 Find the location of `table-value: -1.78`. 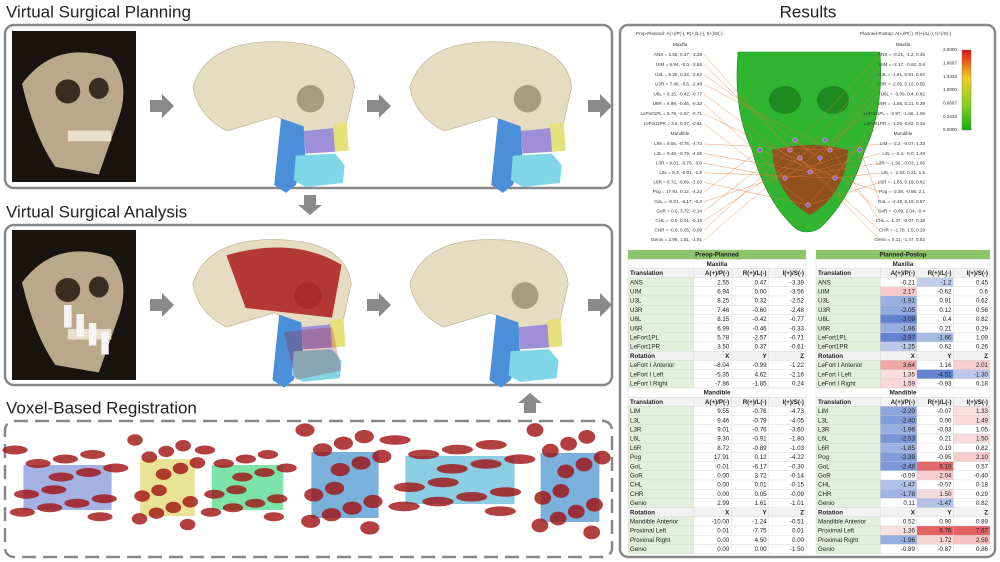

table-value: -1.78 is located at coordinates (908, 494).